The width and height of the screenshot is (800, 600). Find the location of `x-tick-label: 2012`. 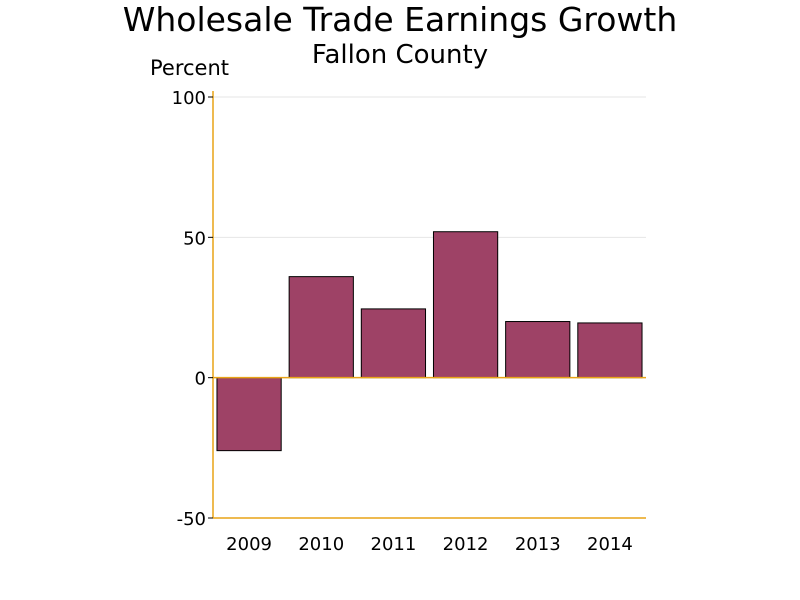

x-tick-label: 2012 is located at coordinates (466, 544).